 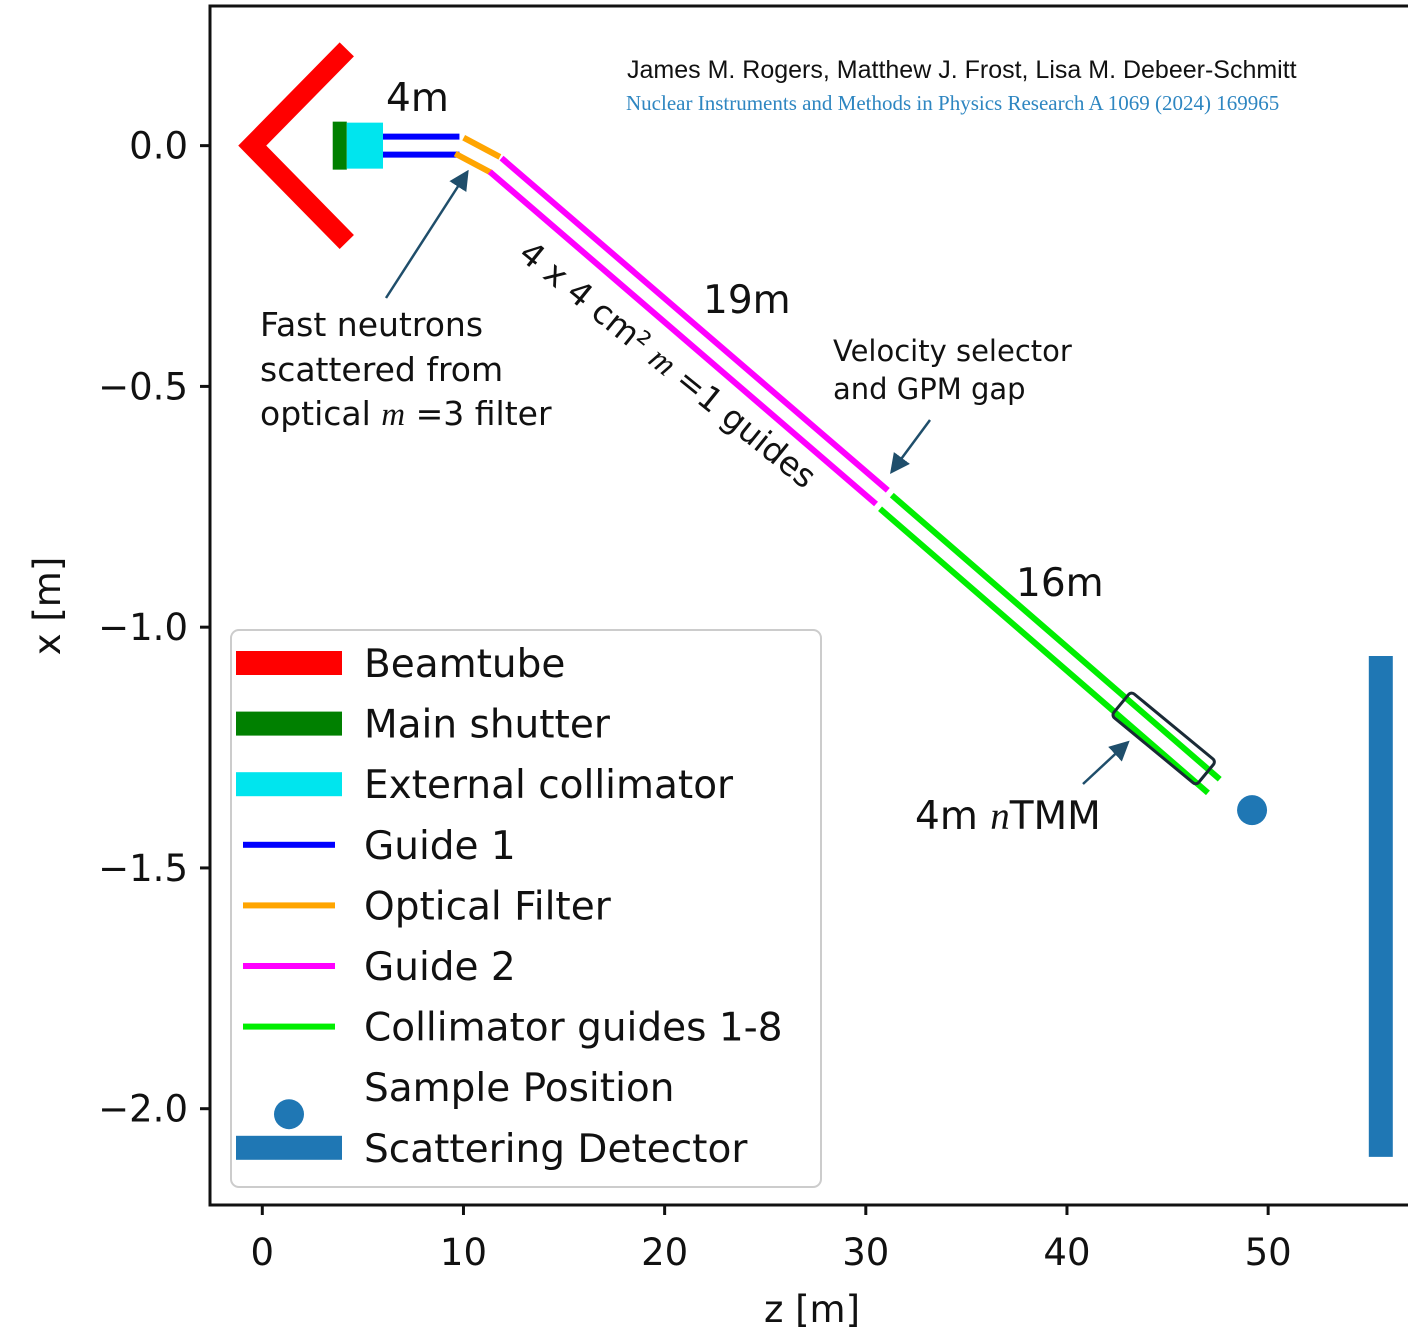 What do you see at coordinates (143, 1109) in the screenshot?
I see `y-tick-label: −2.0` at bounding box center [143, 1109].